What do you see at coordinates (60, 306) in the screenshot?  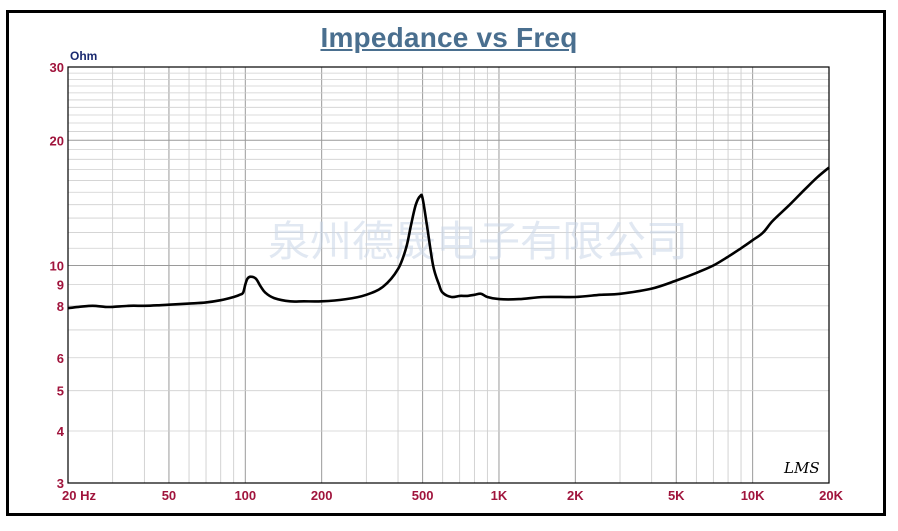 I see `y-tick-label: 8` at bounding box center [60, 306].